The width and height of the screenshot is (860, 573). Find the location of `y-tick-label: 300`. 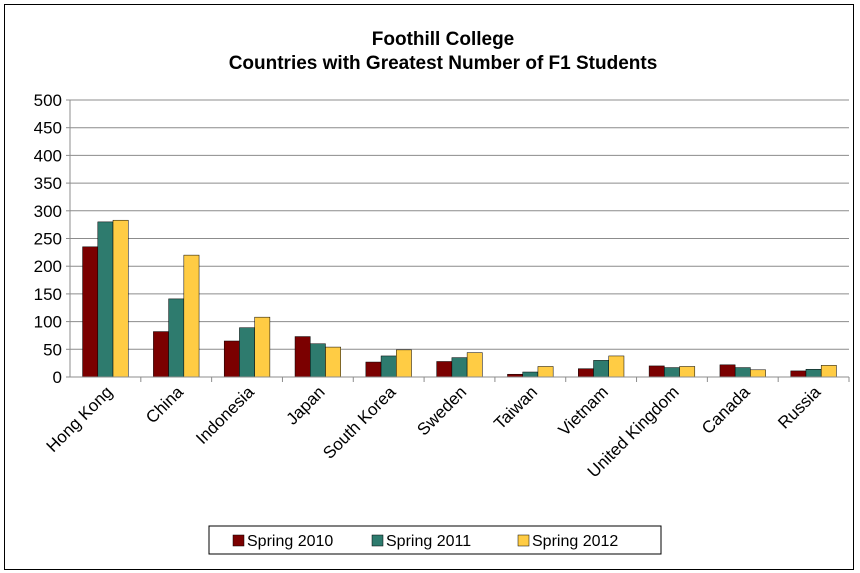

y-tick-label: 300 is located at coordinates (48, 211).